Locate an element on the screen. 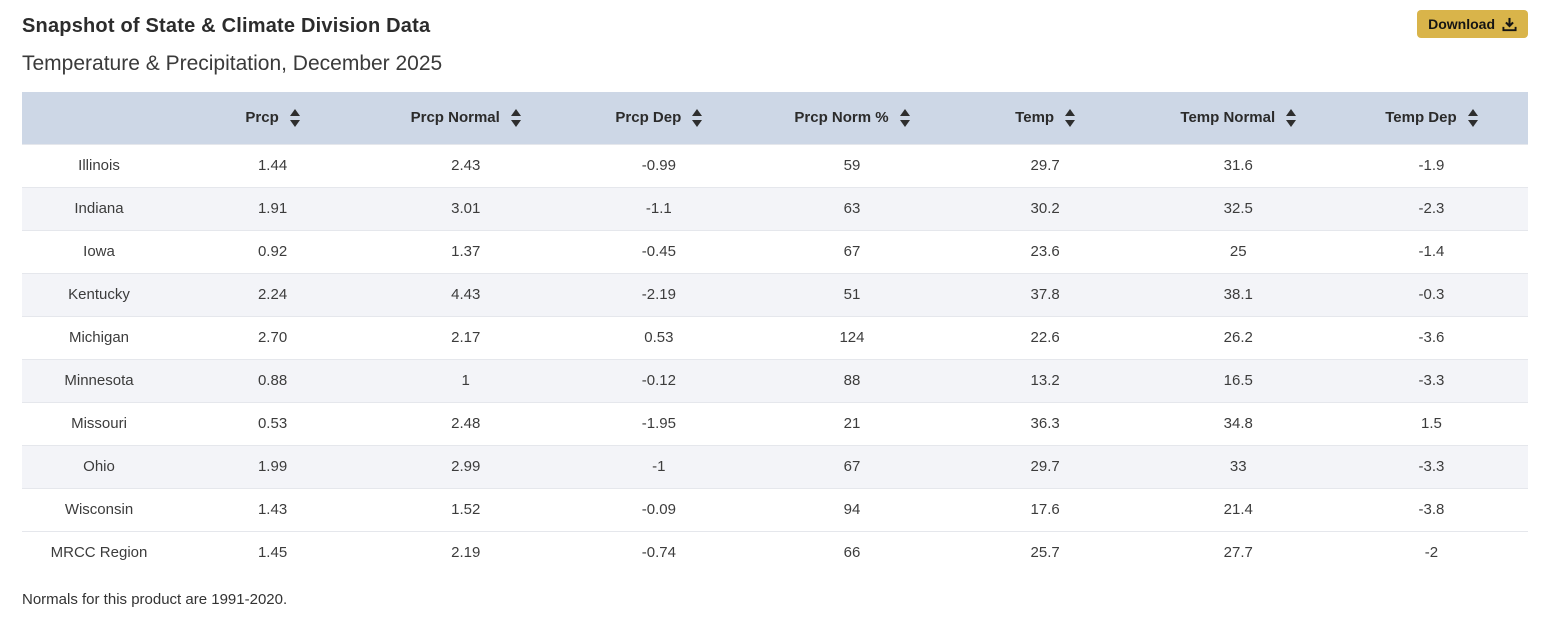  data-cell: 0.53 is located at coordinates (272, 423).